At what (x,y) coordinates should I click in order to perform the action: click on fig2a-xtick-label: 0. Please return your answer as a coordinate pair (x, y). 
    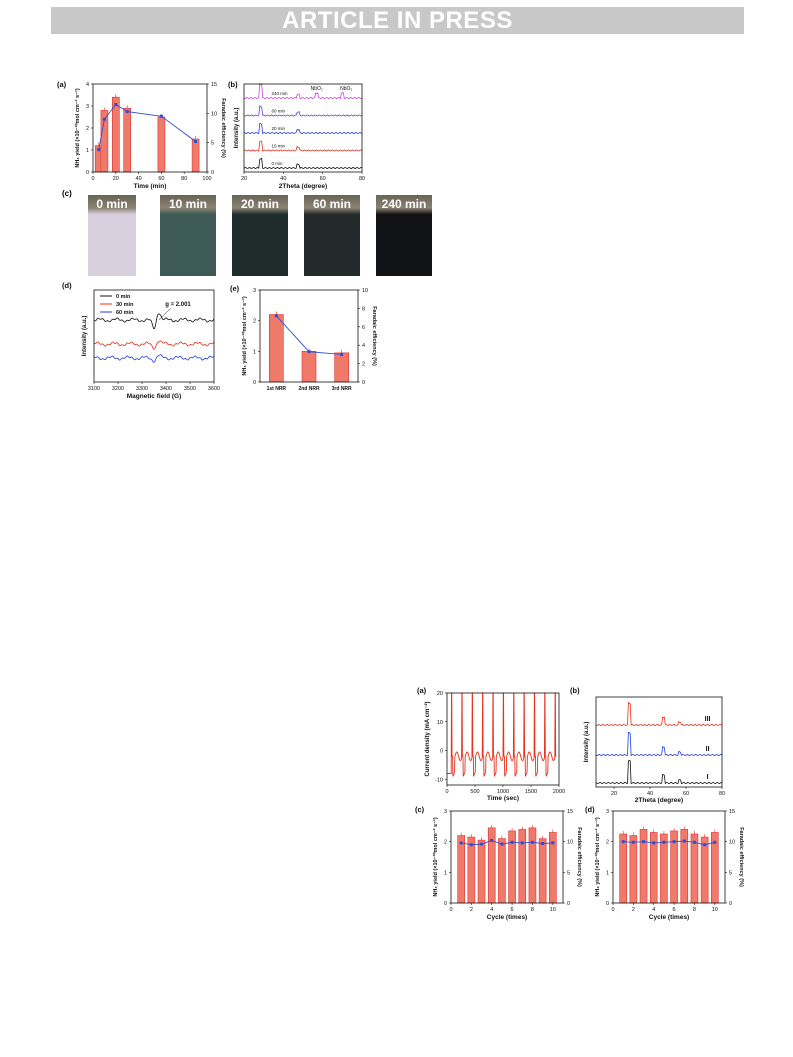
    Looking at the image, I should click on (446, 792).